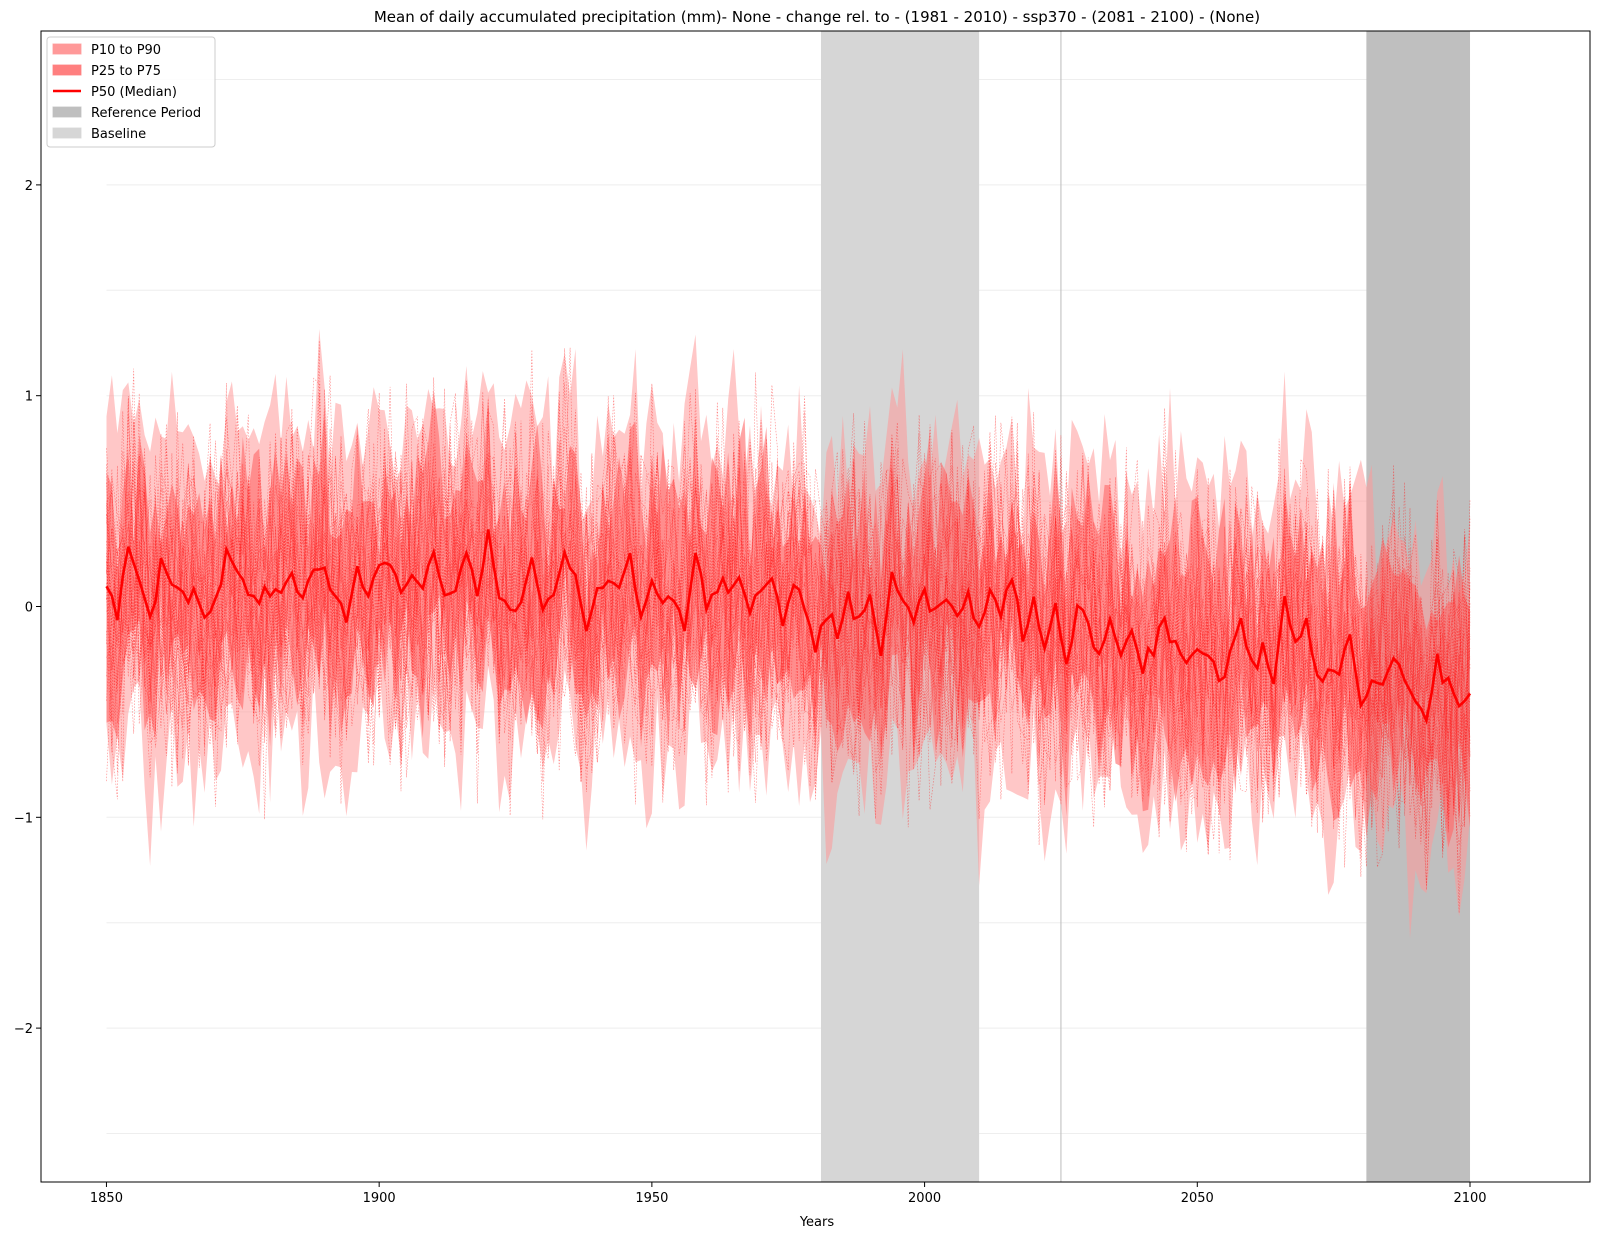  I want to click on x-axis-label: Years, so click(817, 1222).